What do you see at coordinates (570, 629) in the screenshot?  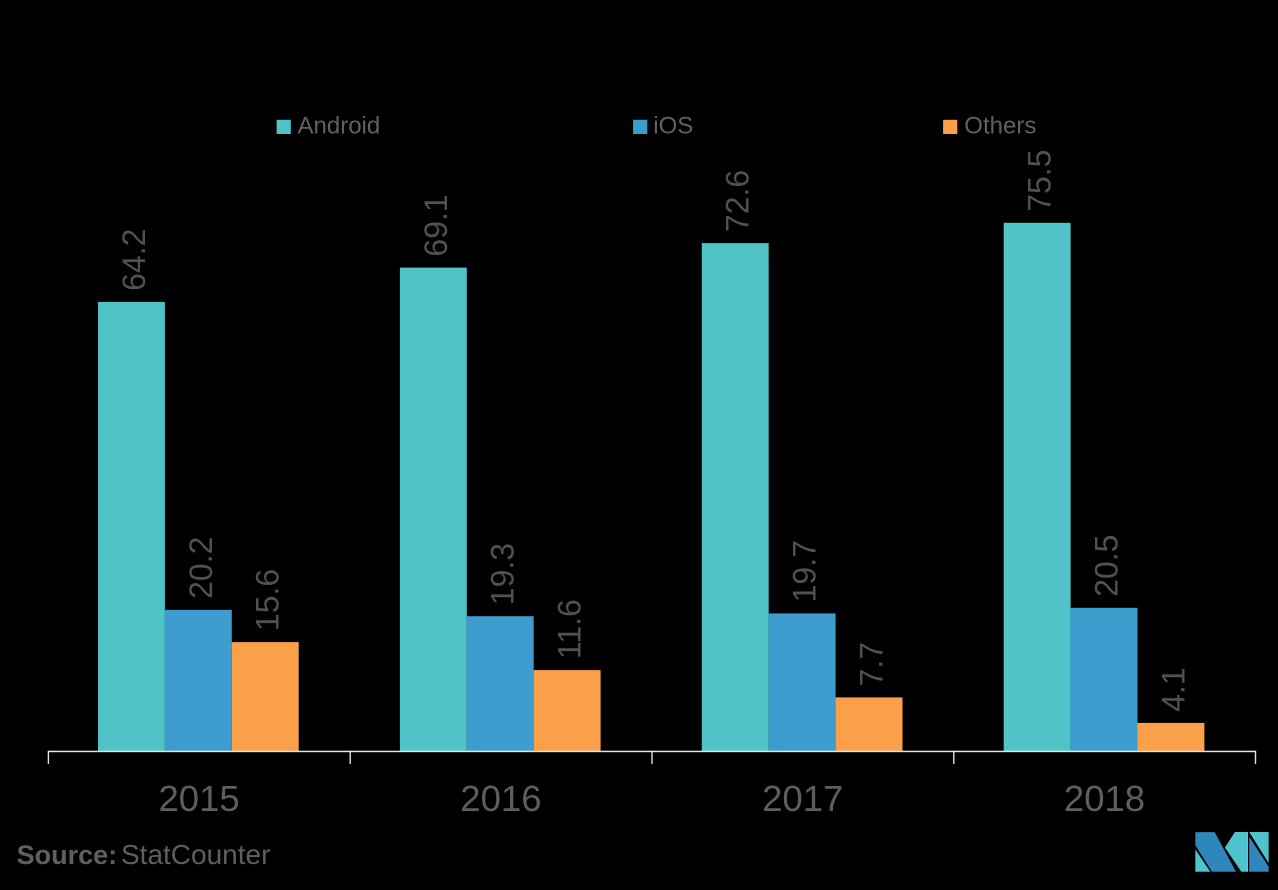 I see `svg-text: 11.6` at bounding box center [570, 629].